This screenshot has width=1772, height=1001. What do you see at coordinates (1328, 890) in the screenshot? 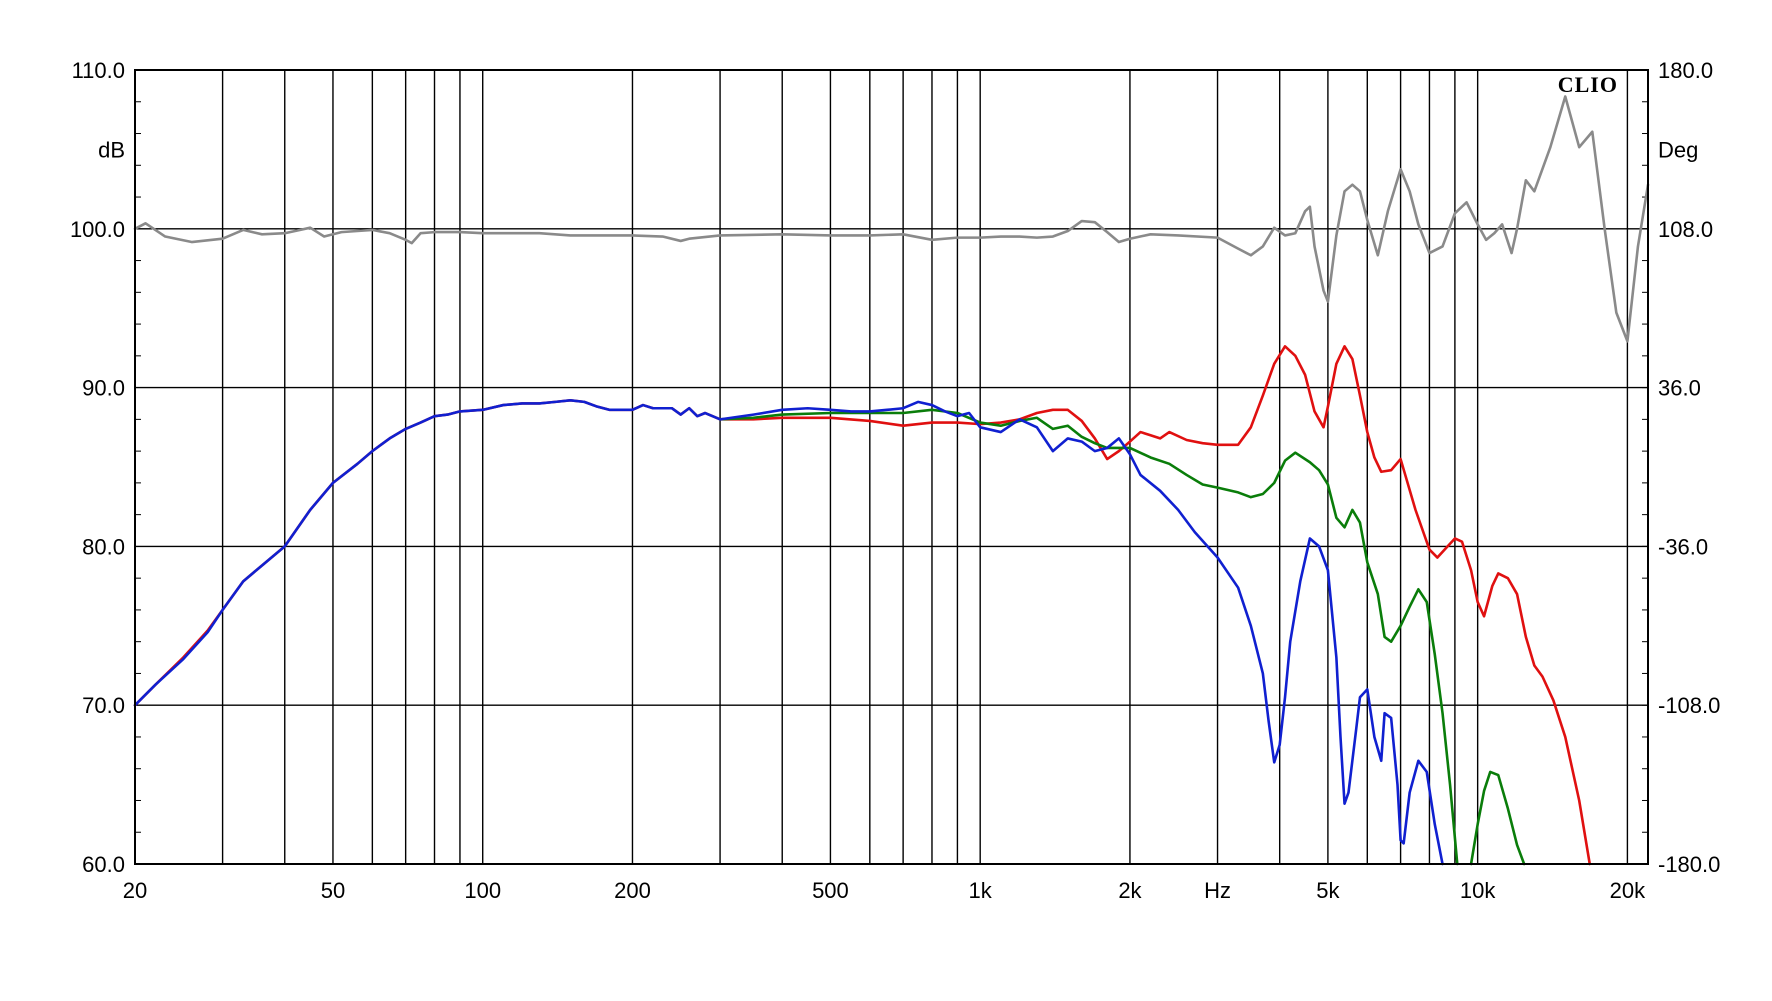
I see `x-tick-label: 5k` at bounding box center [1328, 890].